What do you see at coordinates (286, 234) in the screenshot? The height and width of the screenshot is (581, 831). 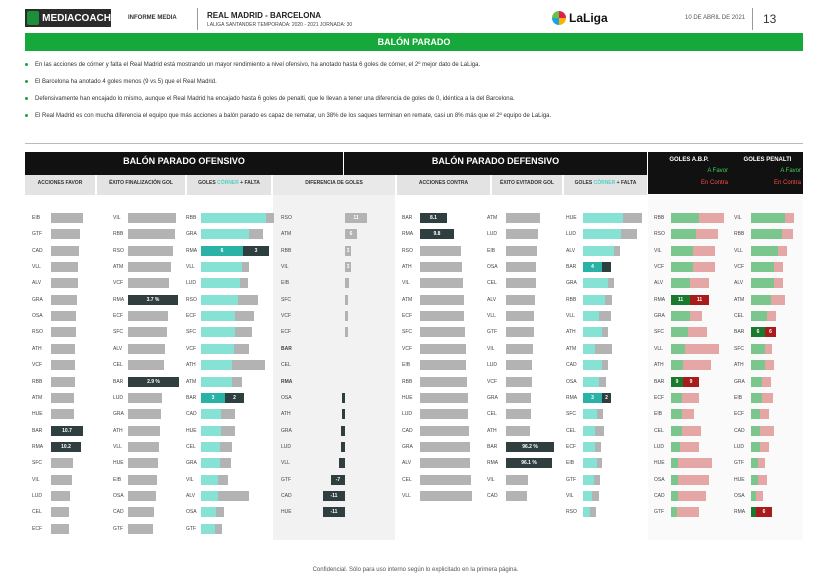 I see `diferencia-team-label: ATM` at bounding box center [286, 234].